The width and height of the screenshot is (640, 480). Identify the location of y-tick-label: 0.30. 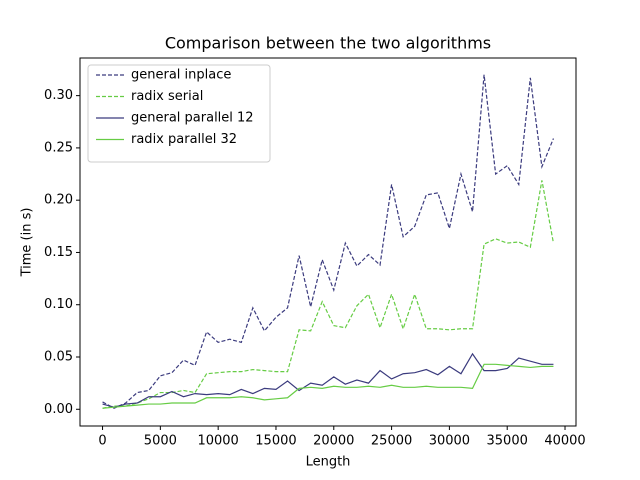
(58, 95).